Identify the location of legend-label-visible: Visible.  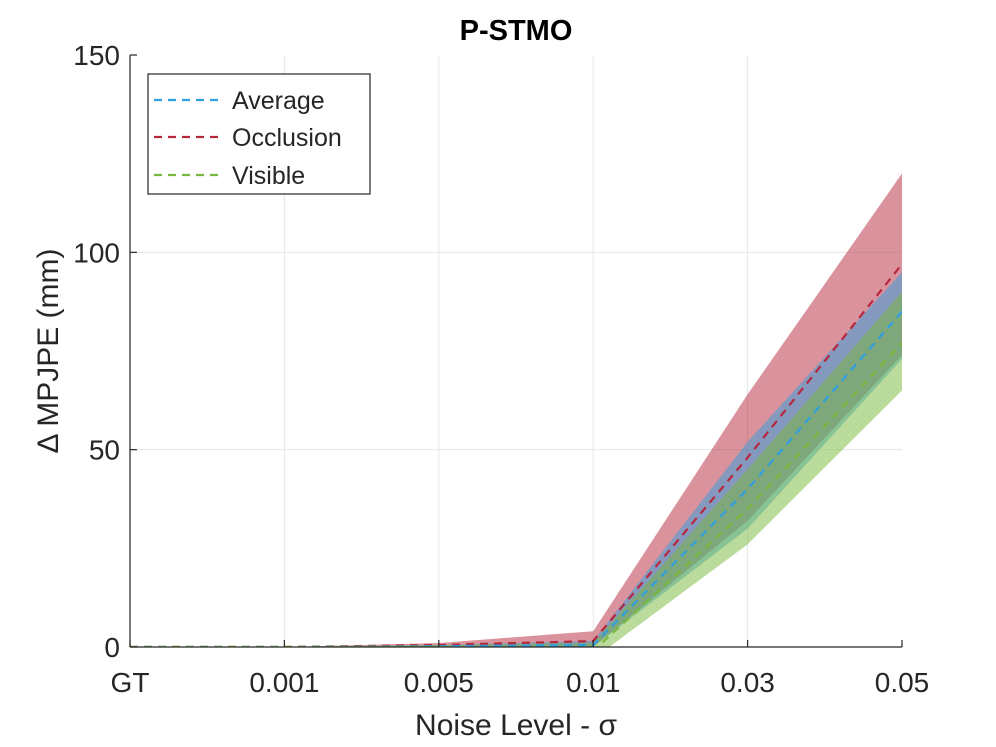
(268, 176).